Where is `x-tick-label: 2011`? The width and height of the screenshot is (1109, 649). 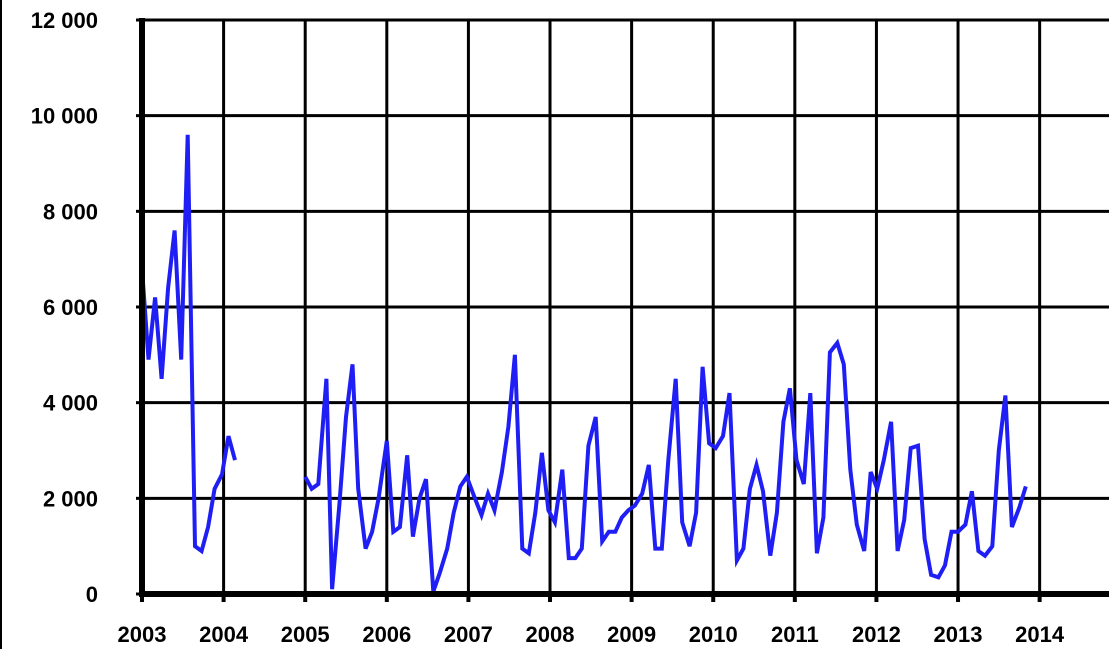 x-tick-label: 2011 is located at coordinates (795, 634).